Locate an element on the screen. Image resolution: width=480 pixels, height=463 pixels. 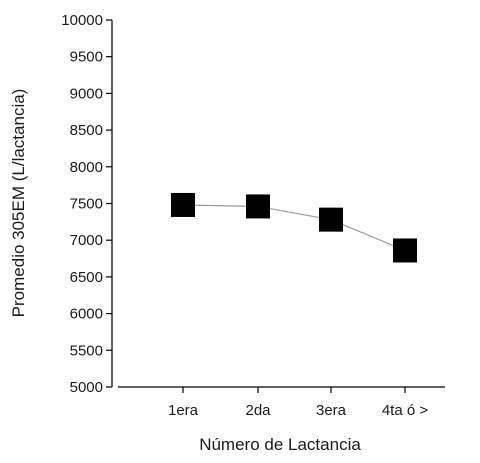
x-tick-label: 2da is located at coordinates (258, 410).